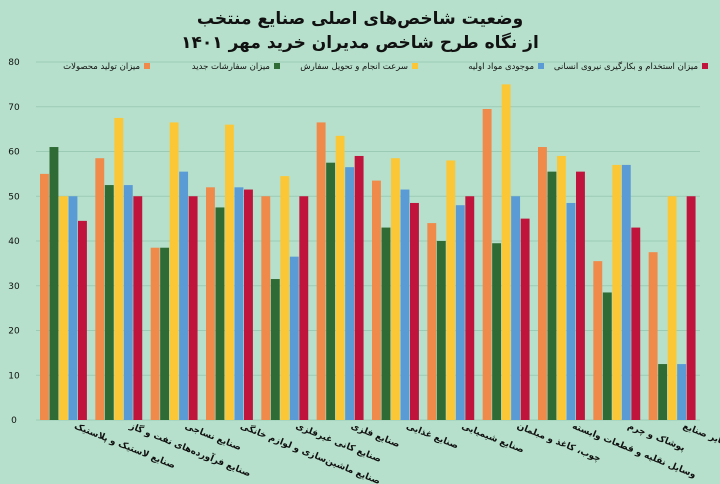 The image size is (720, 484). What do you see at coordinates (501, 67) in the screenshot?
I see `legend-label: موجودی مواد اولیه` at bounding box center [501, 67].